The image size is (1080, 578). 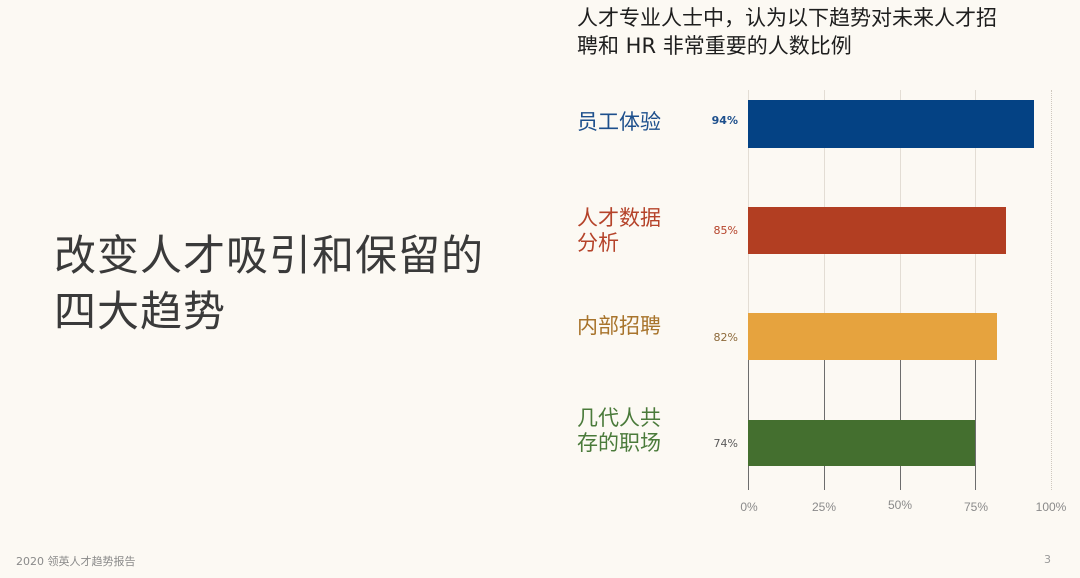 I want to click on bar-multigenerational-workplace, so click(x=861, y=443).